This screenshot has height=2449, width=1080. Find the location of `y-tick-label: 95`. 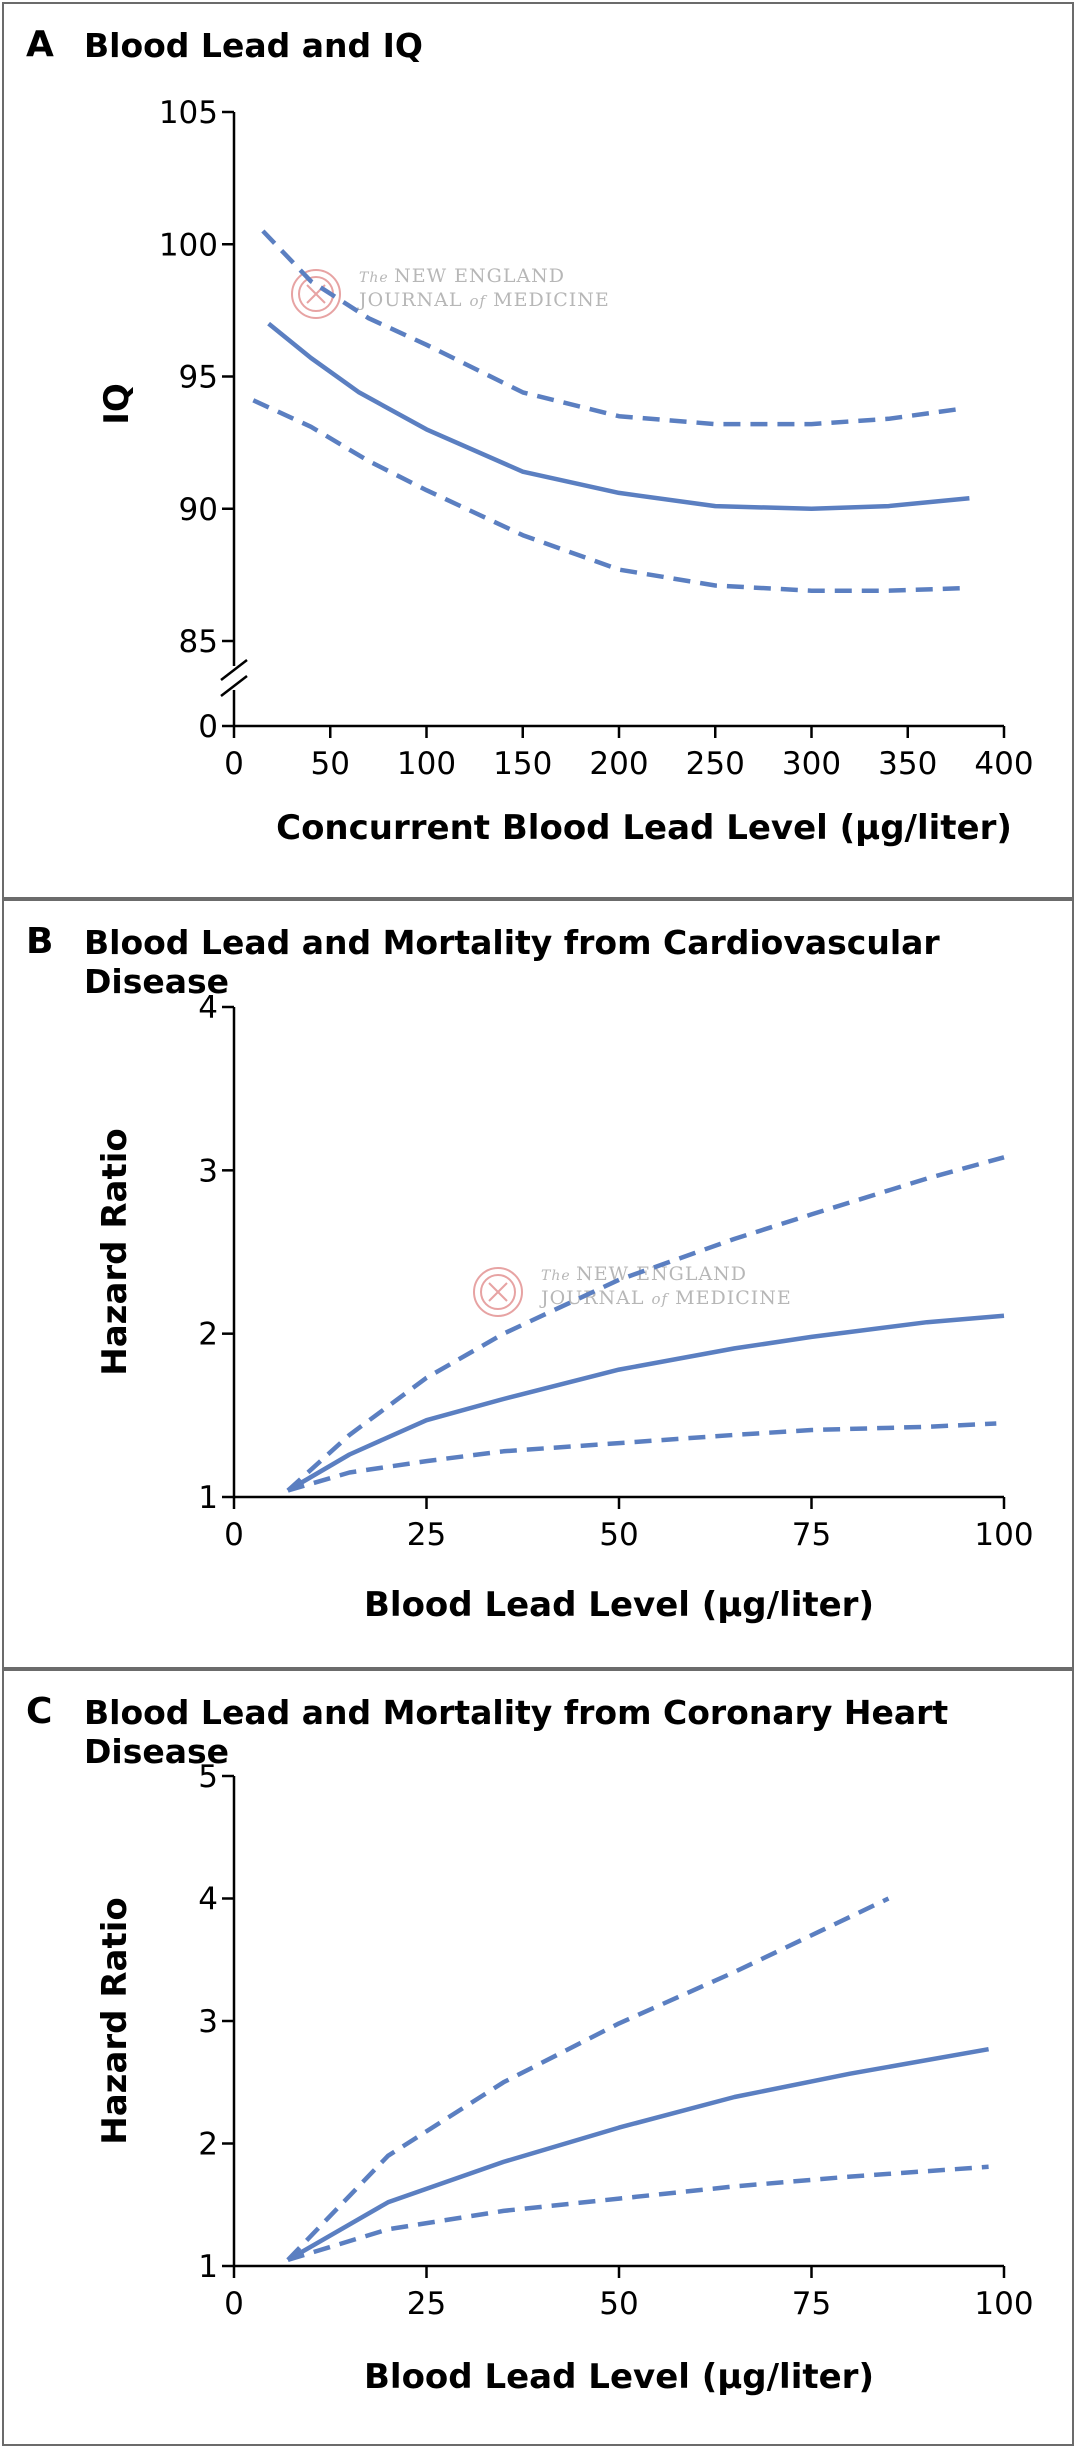

y-tick-label: 95 is located at coordinates (198, 378).